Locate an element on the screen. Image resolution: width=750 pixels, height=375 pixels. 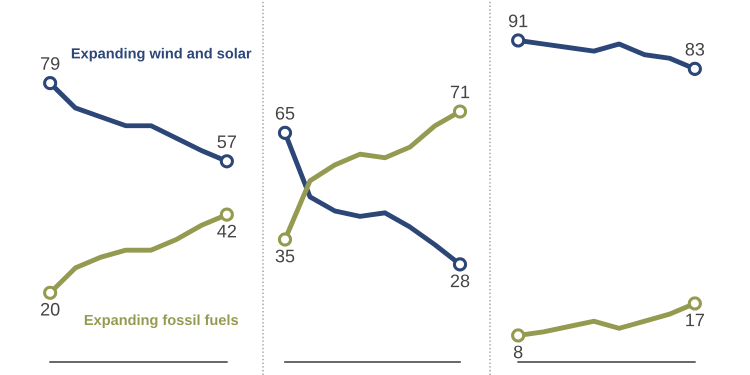
data-label: 65 is located at coordinates (285, 113).